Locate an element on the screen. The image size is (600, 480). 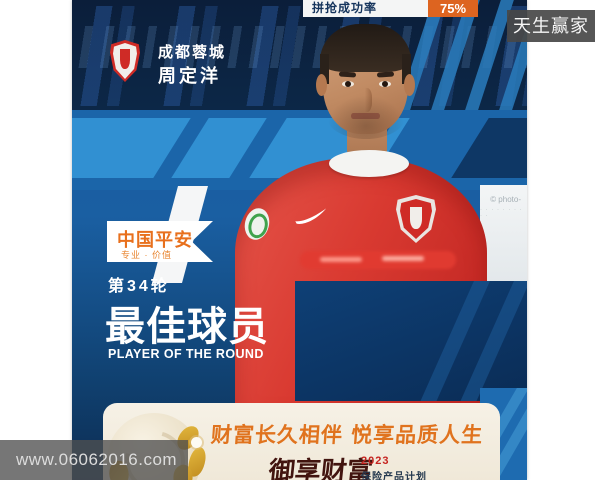
player-name: 周定洋 is located at coordinates (189, 76).